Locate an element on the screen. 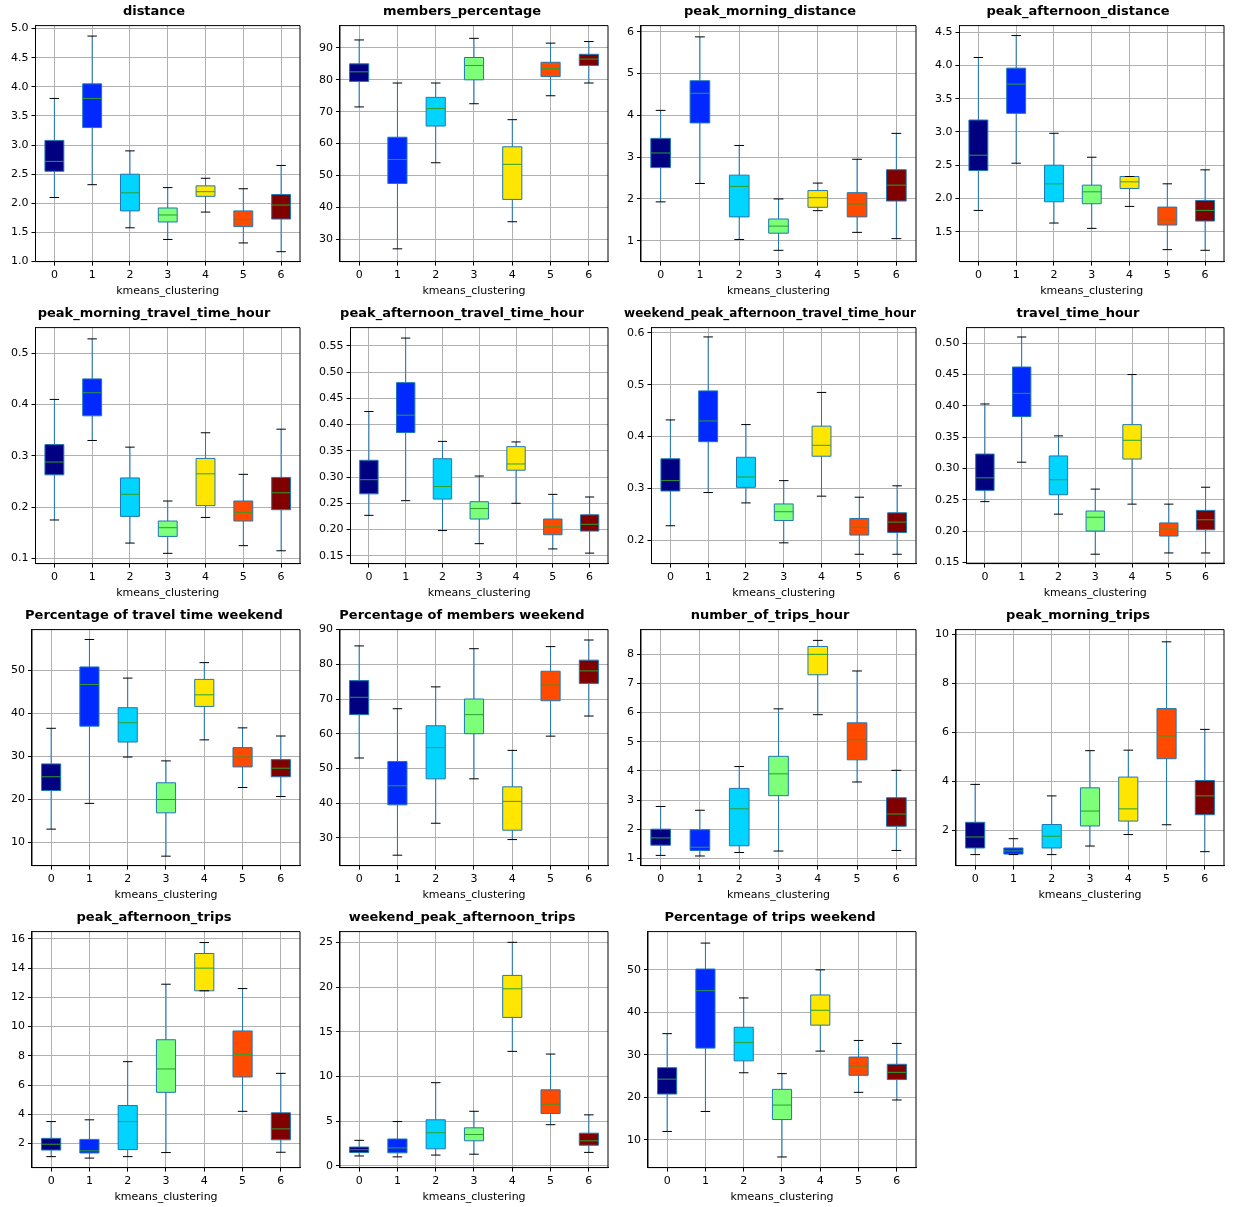 The height and width of the screenshot is (1207, 1233). y-tick-label: 2 is located at coordinates (945, 829).